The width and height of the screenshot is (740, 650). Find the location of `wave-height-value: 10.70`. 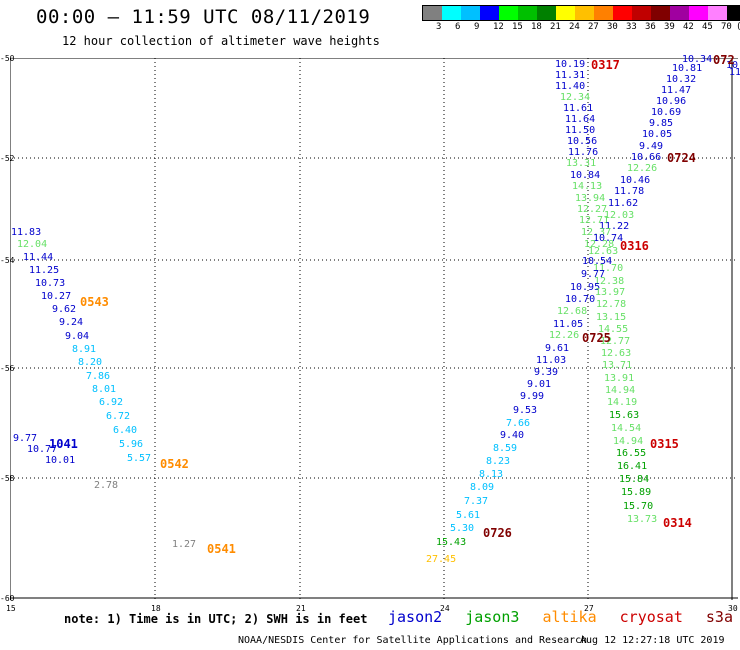

wave-height-value: 10.70 is located at coordinates (580, 299).